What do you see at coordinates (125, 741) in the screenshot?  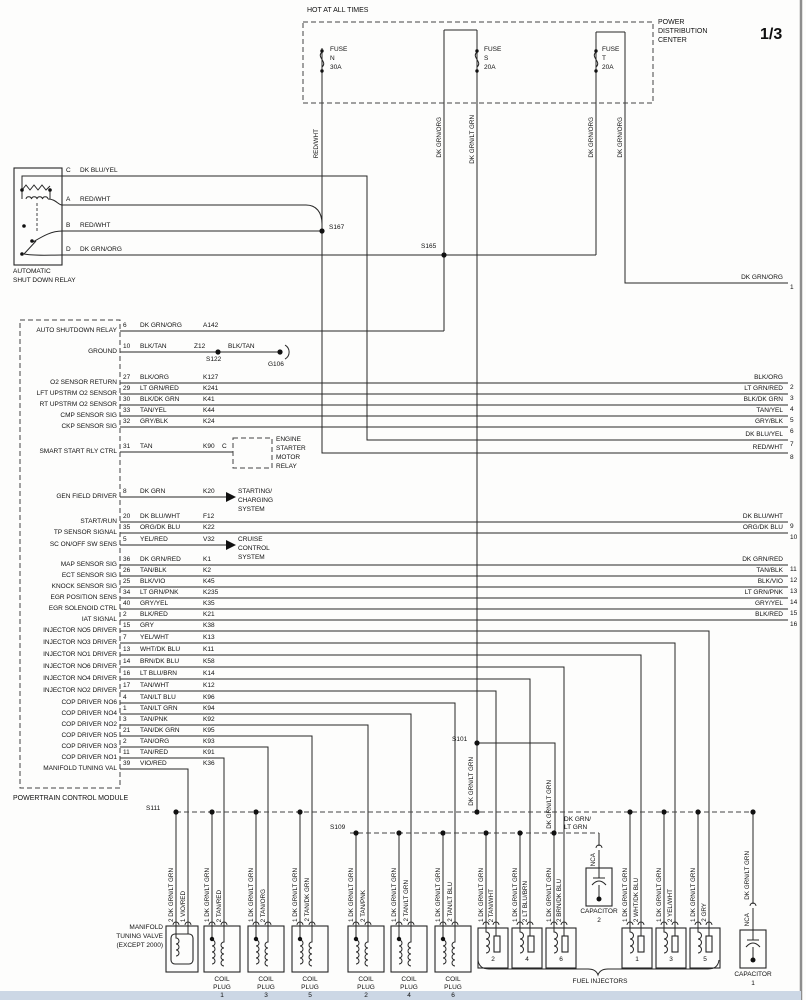 I see `pcm-row-pin: 2` at bounding box center [125, 741].